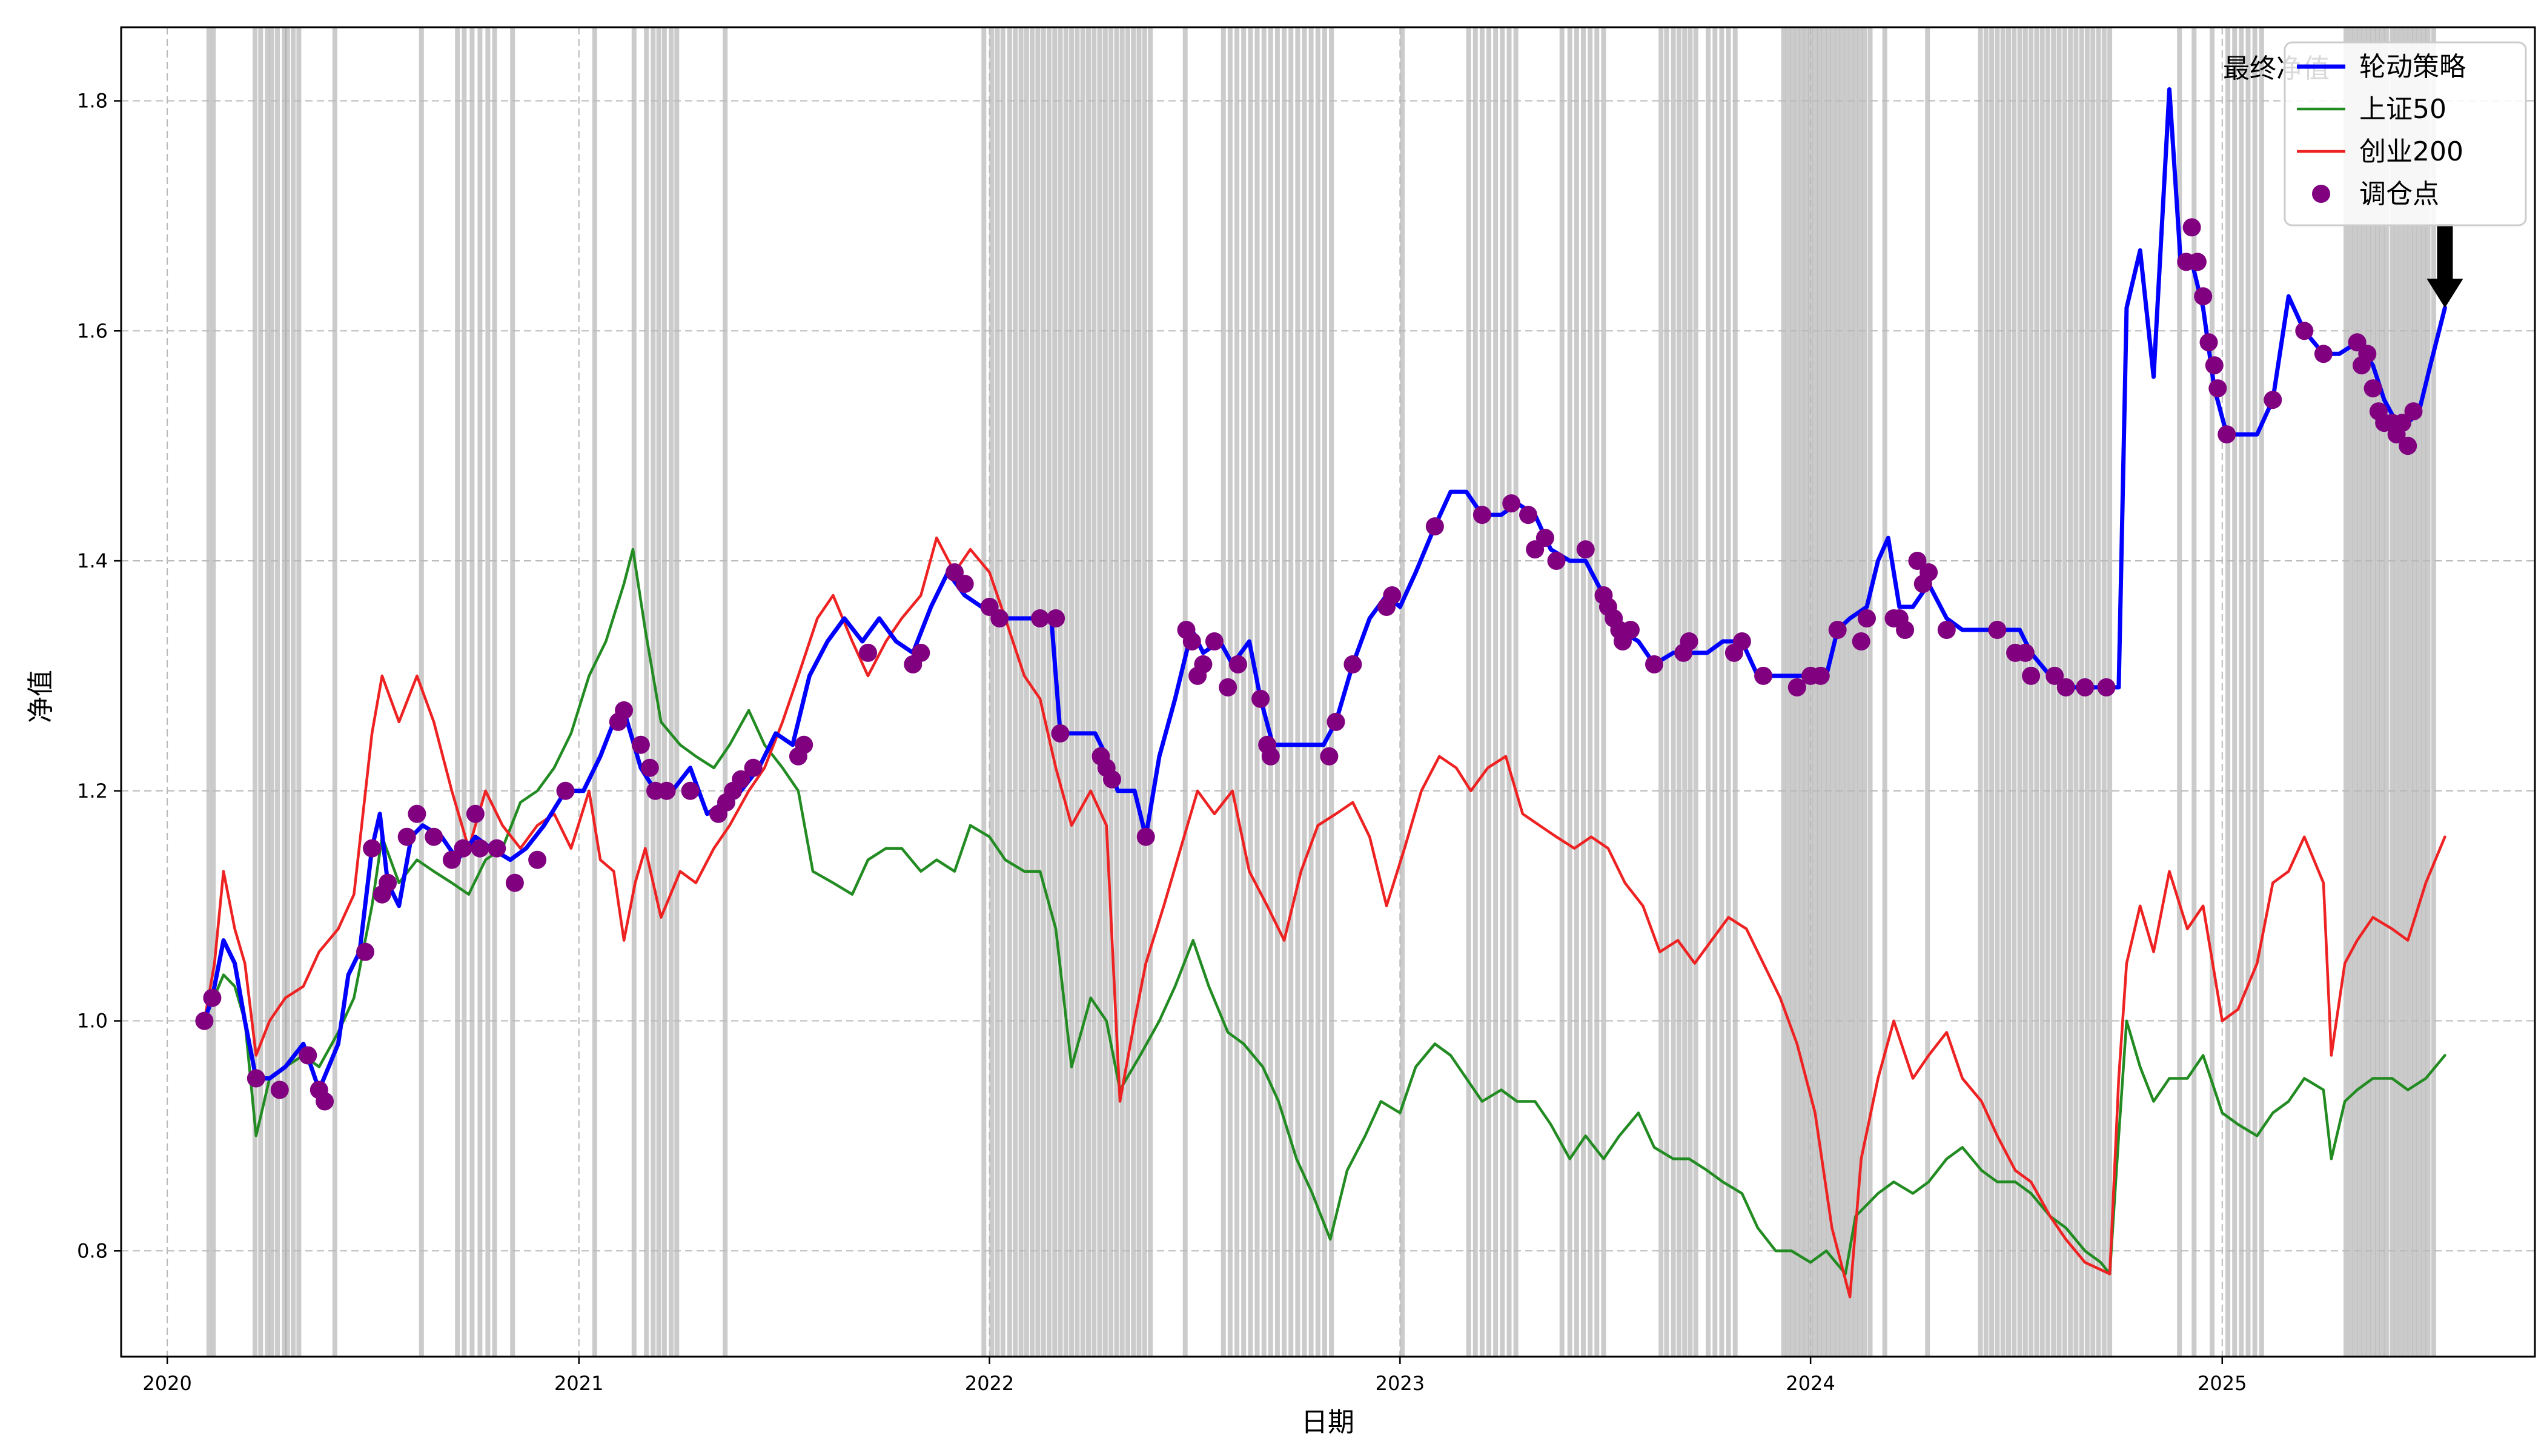 The width and height of the screenshot is (2544, 1456). Describe the element at coordinates (2412, 66) in the screenshot. I see `legend-label: 轮动策略` at that location.